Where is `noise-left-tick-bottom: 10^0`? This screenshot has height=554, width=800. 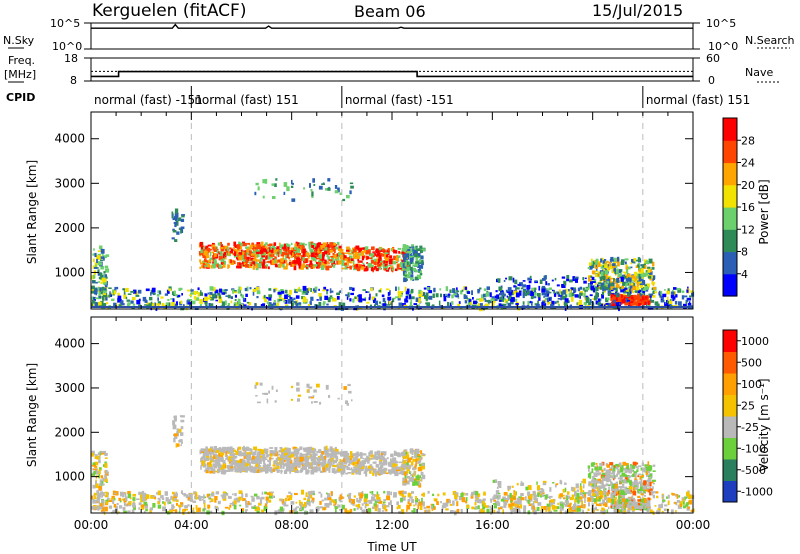
noise-left-tick-bottom: 10^0 is located at coordinates (67, 46).